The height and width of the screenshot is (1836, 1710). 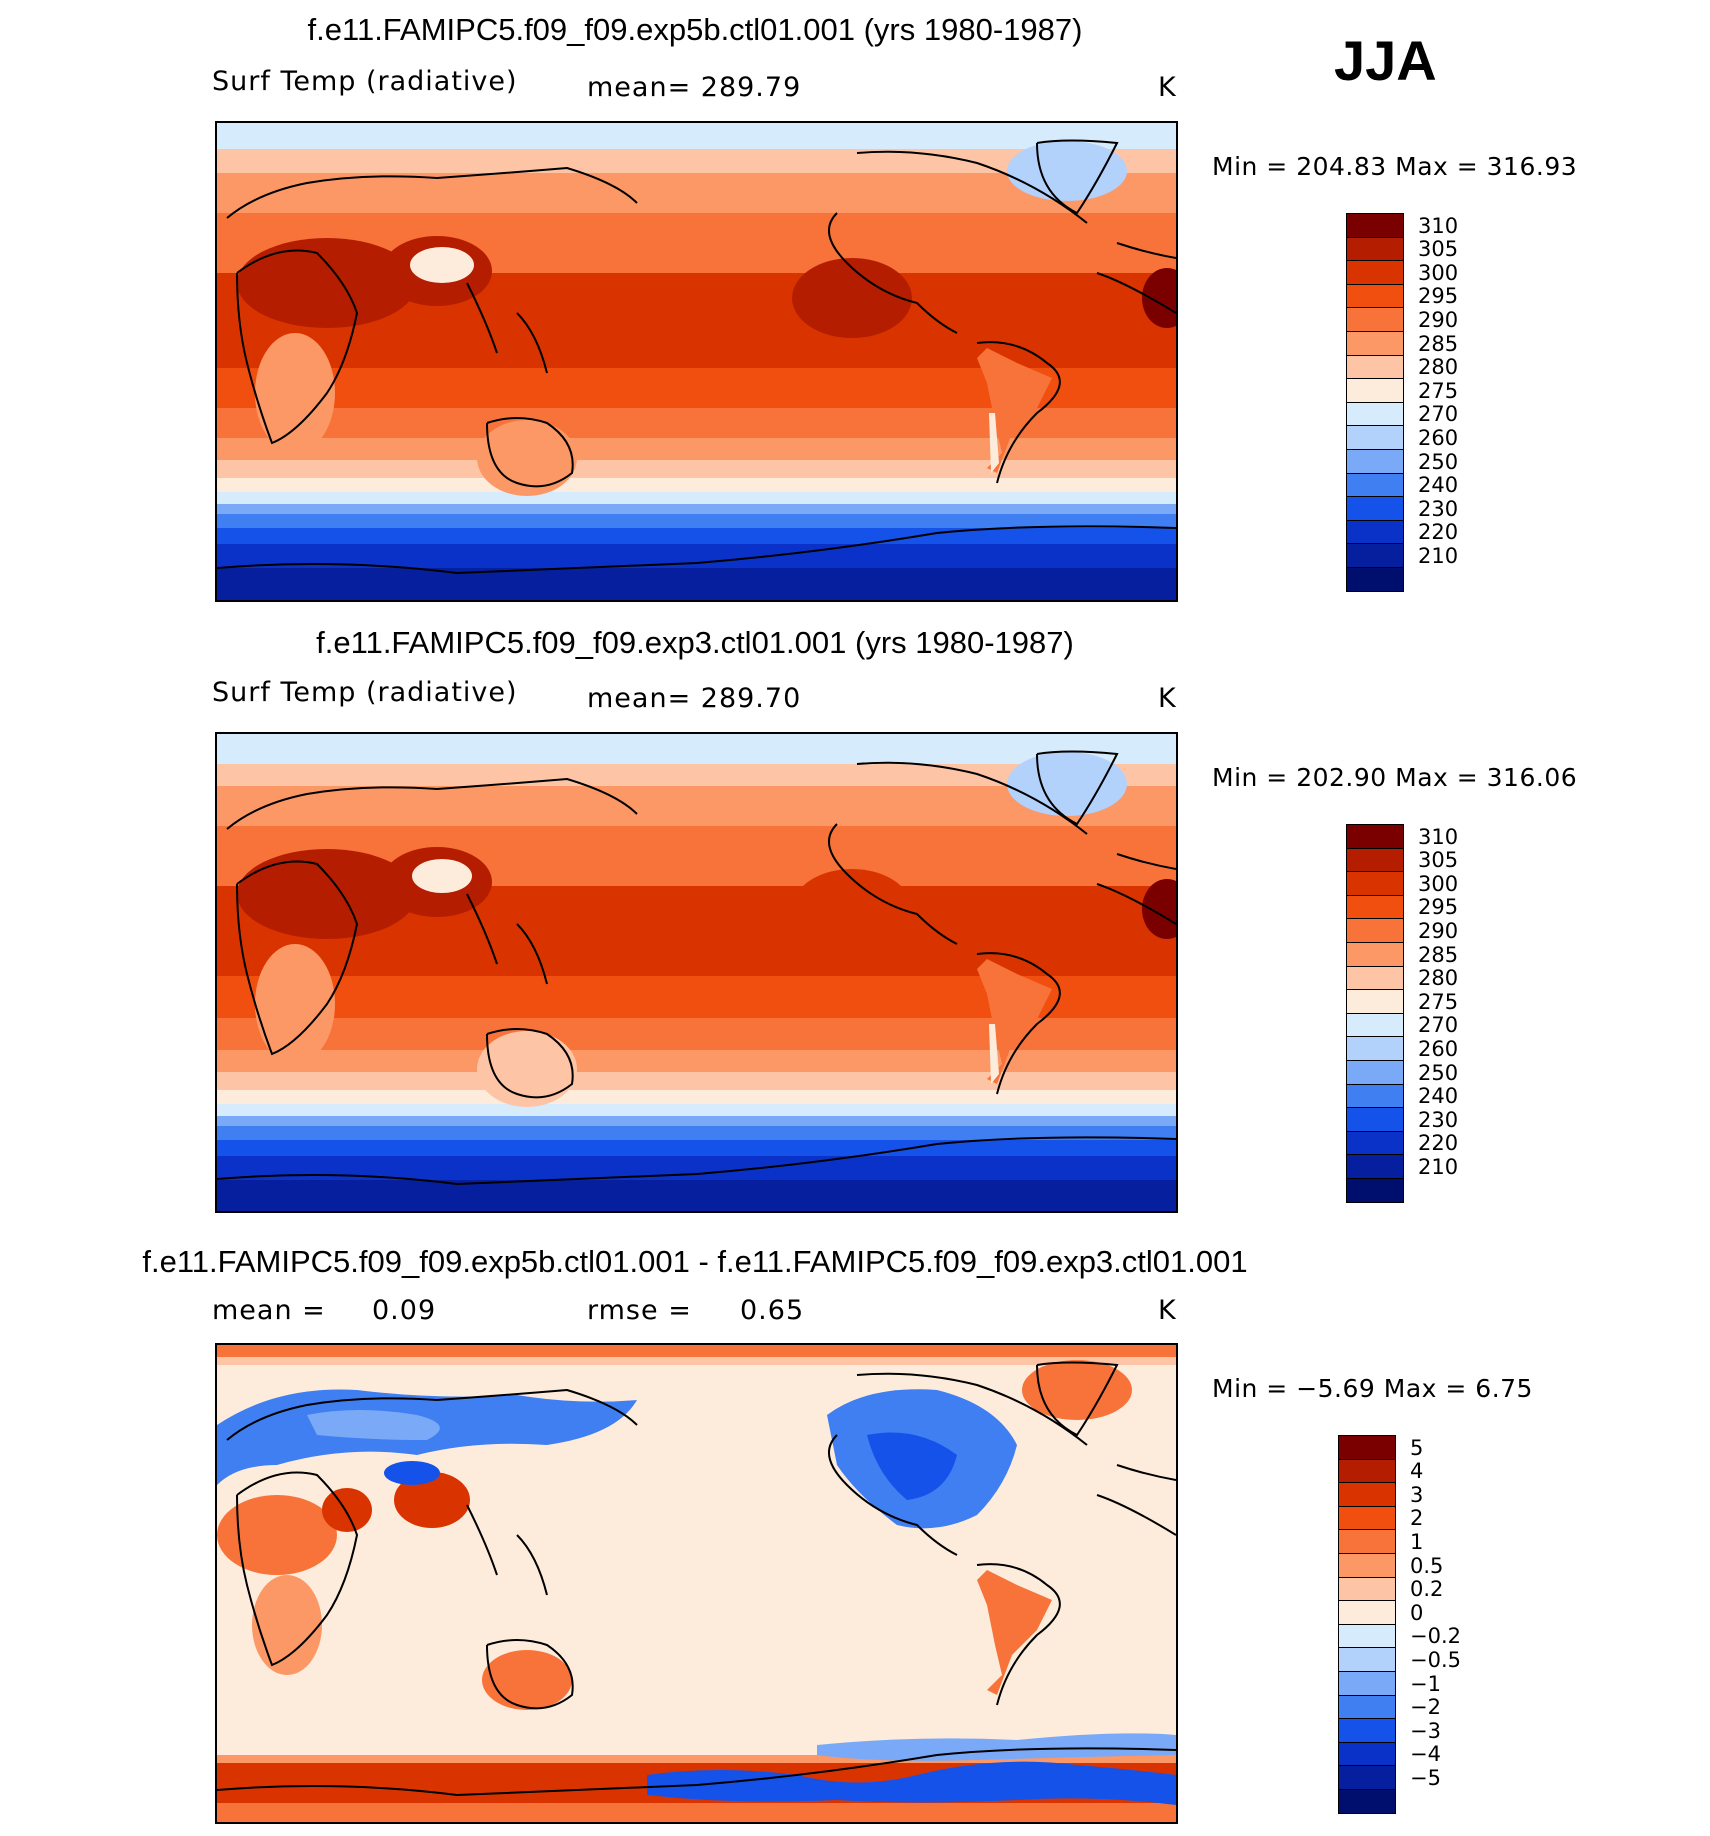 I want to click on colorbar-label: 300, so click(x=1438, y=883).